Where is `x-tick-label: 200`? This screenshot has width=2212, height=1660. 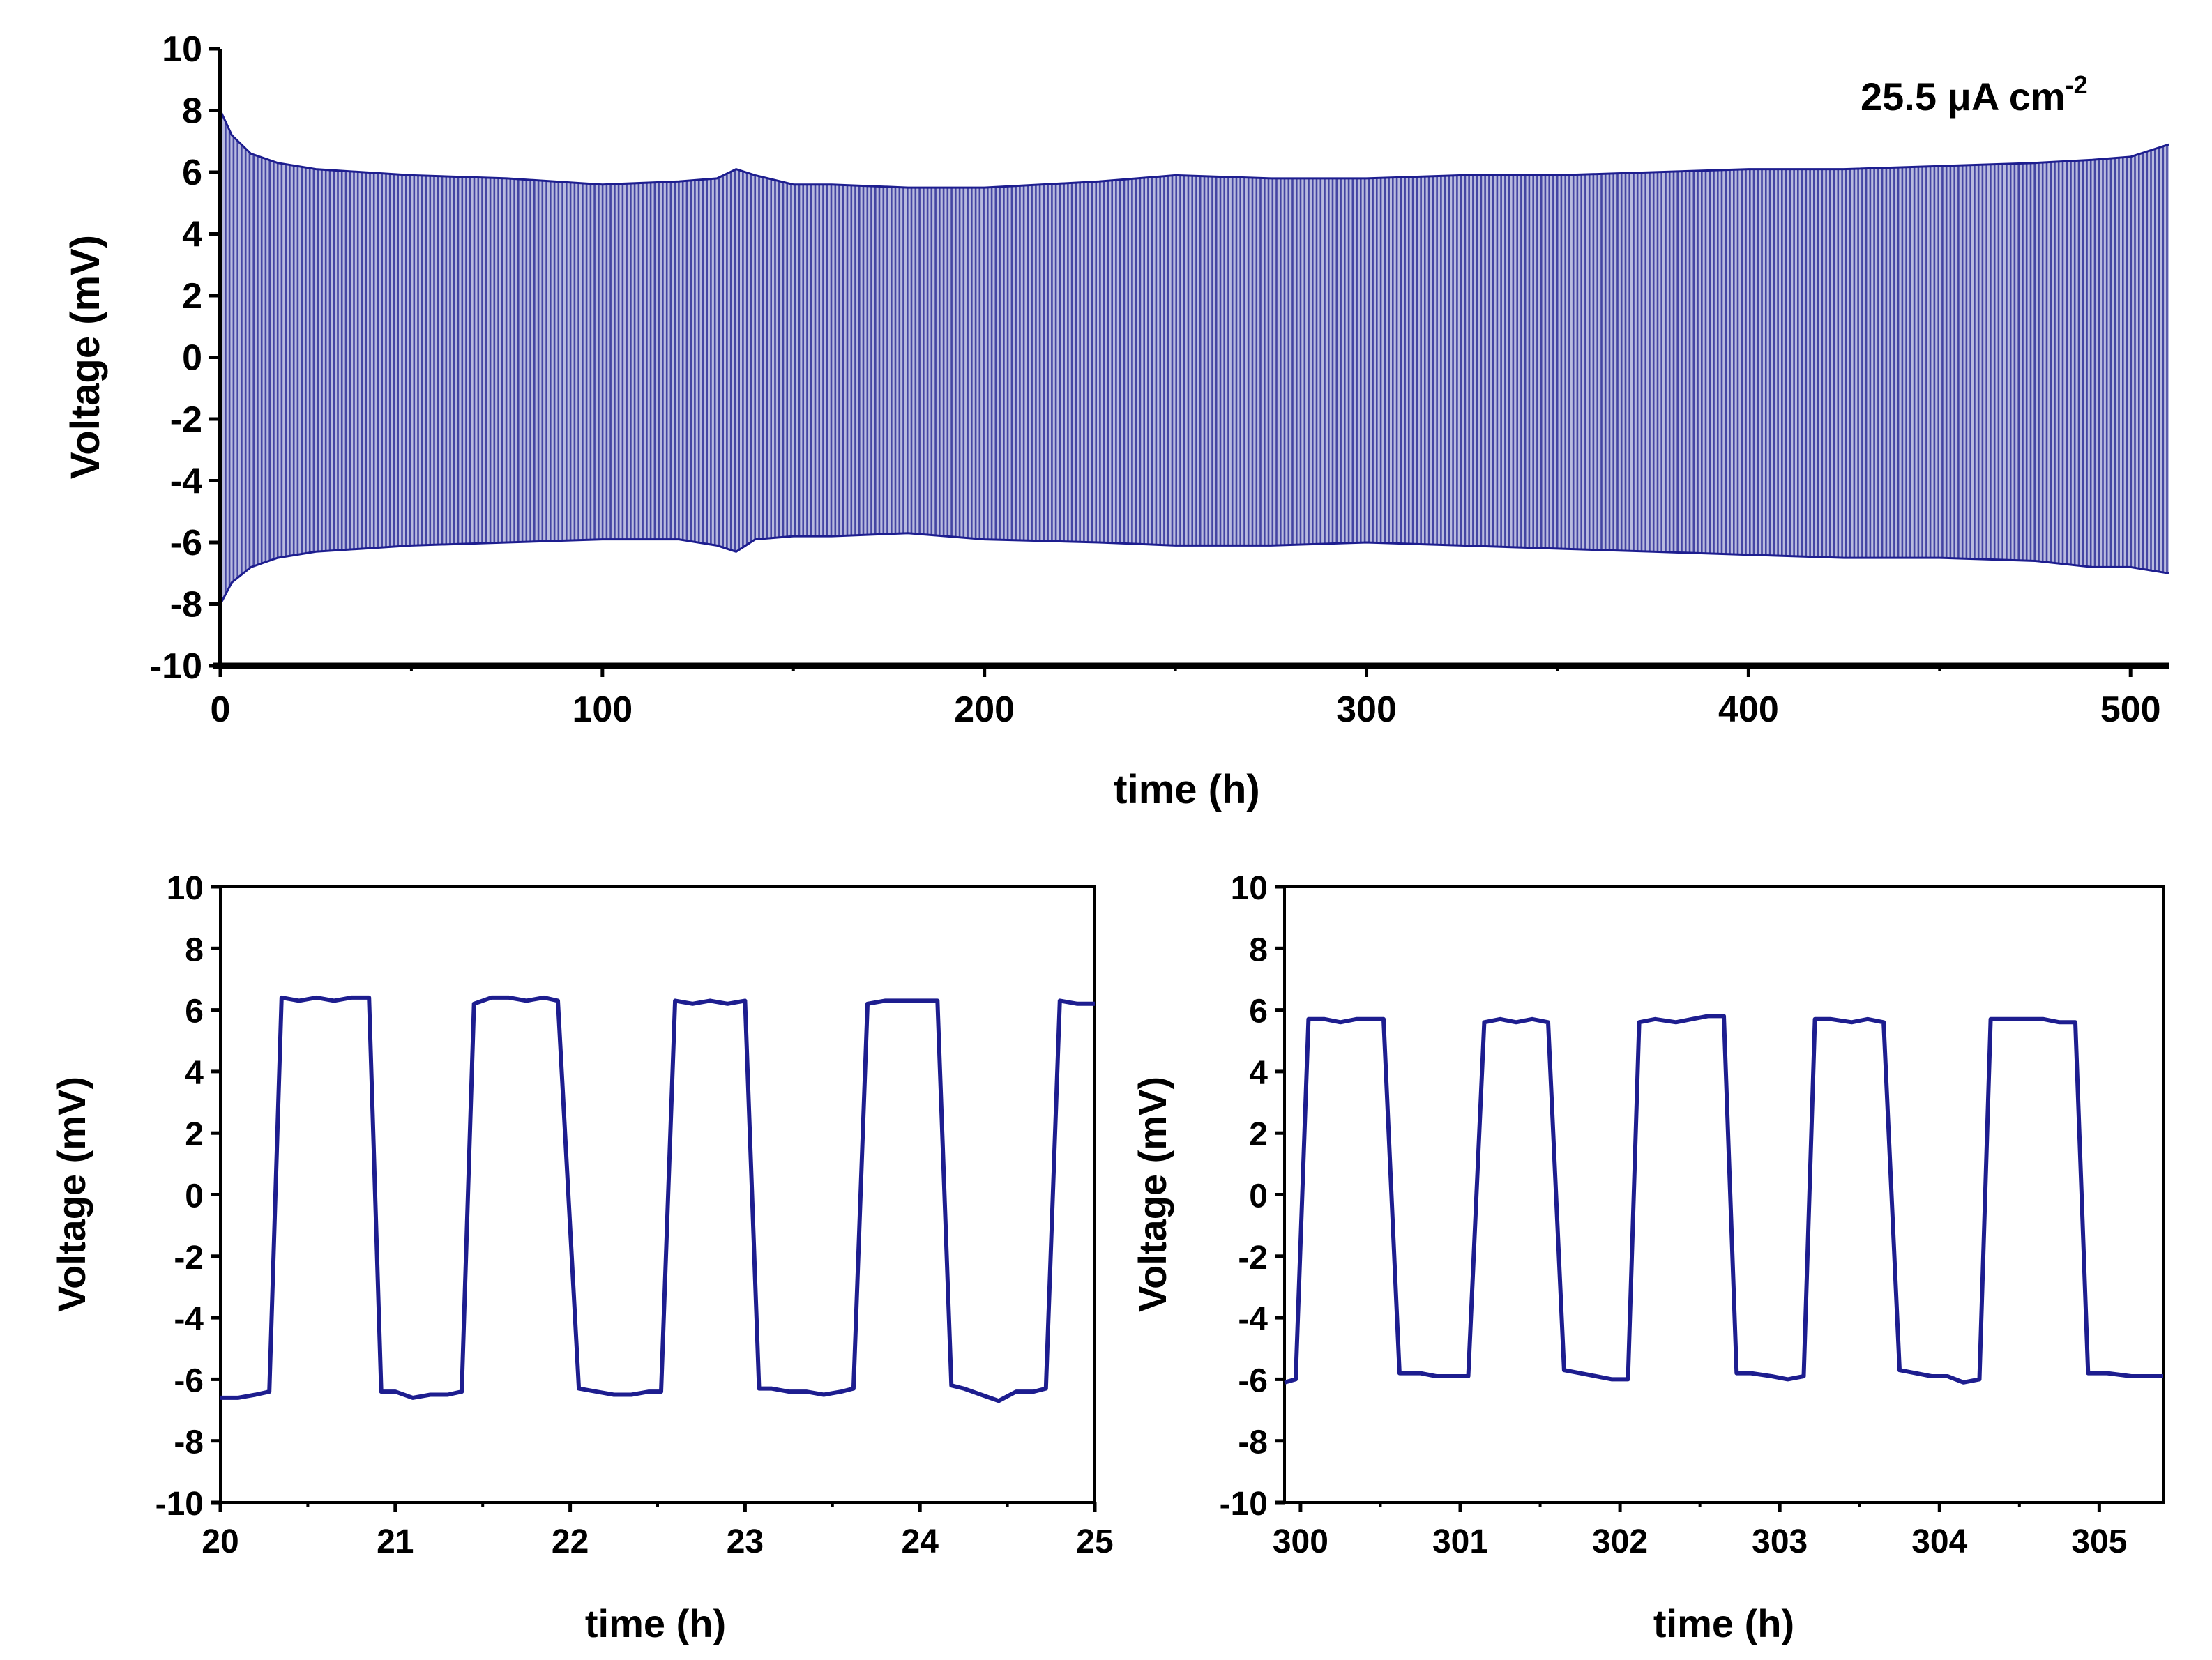
x-tick-label: 200 is located at coordinates (984, 710).